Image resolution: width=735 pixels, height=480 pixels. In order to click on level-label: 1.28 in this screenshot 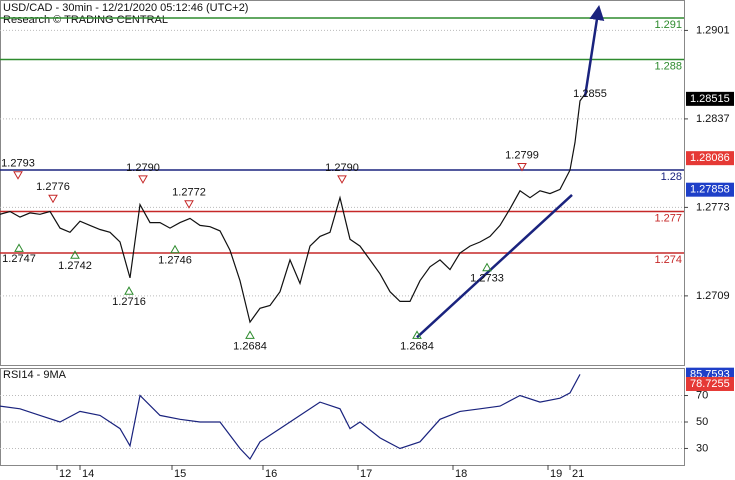, I will do `click(671, 177)`.